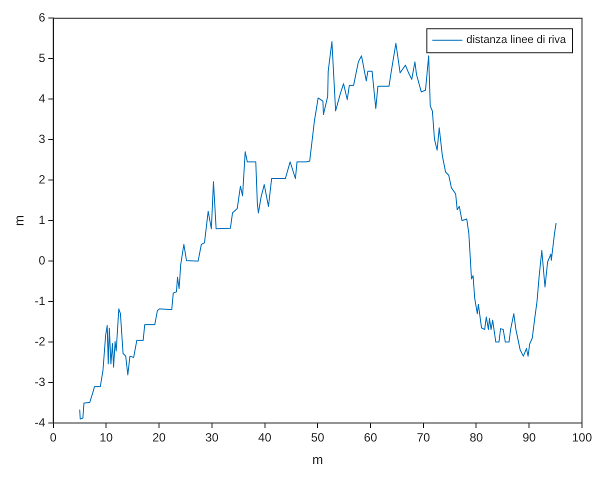 Image resolution: width=603 pixels, height=480 pixels. Describe the element at coordinates (40, 381) in the screenshot. I see `y-tick-label: -3` at that location.